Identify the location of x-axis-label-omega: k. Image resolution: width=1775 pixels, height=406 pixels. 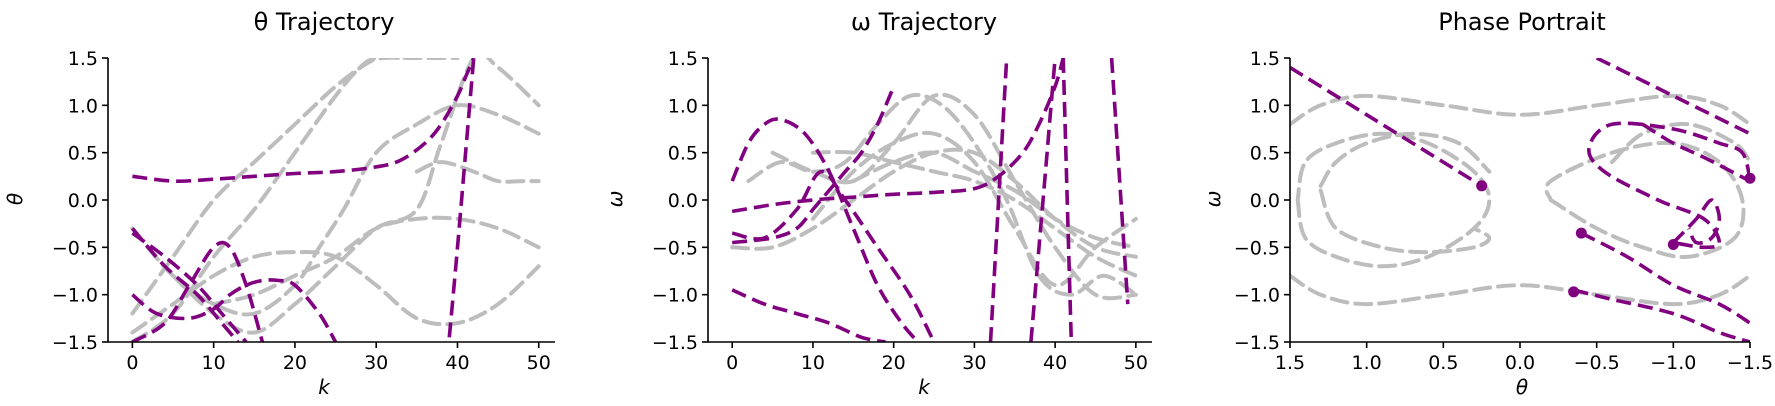
(924, 387).